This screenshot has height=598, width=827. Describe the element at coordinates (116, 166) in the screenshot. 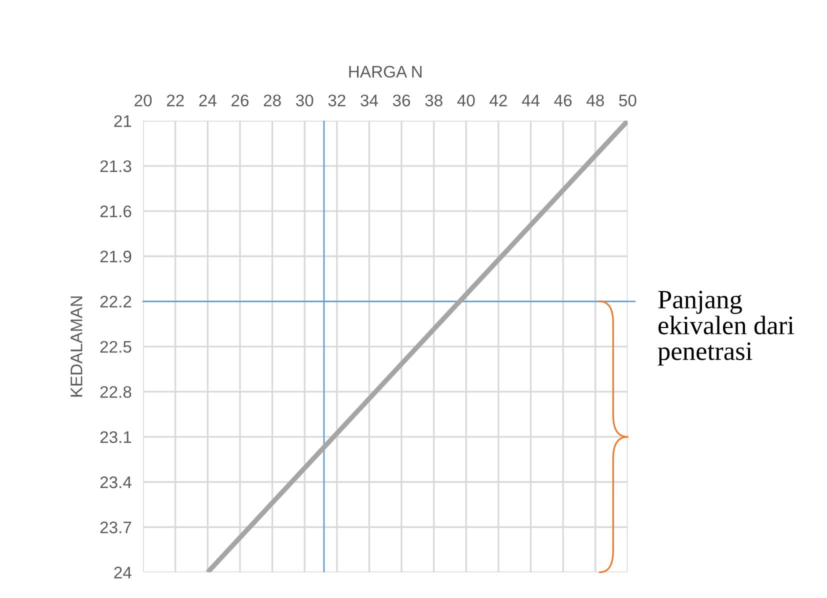

I see `y-tick-label: 21.3` at that location.